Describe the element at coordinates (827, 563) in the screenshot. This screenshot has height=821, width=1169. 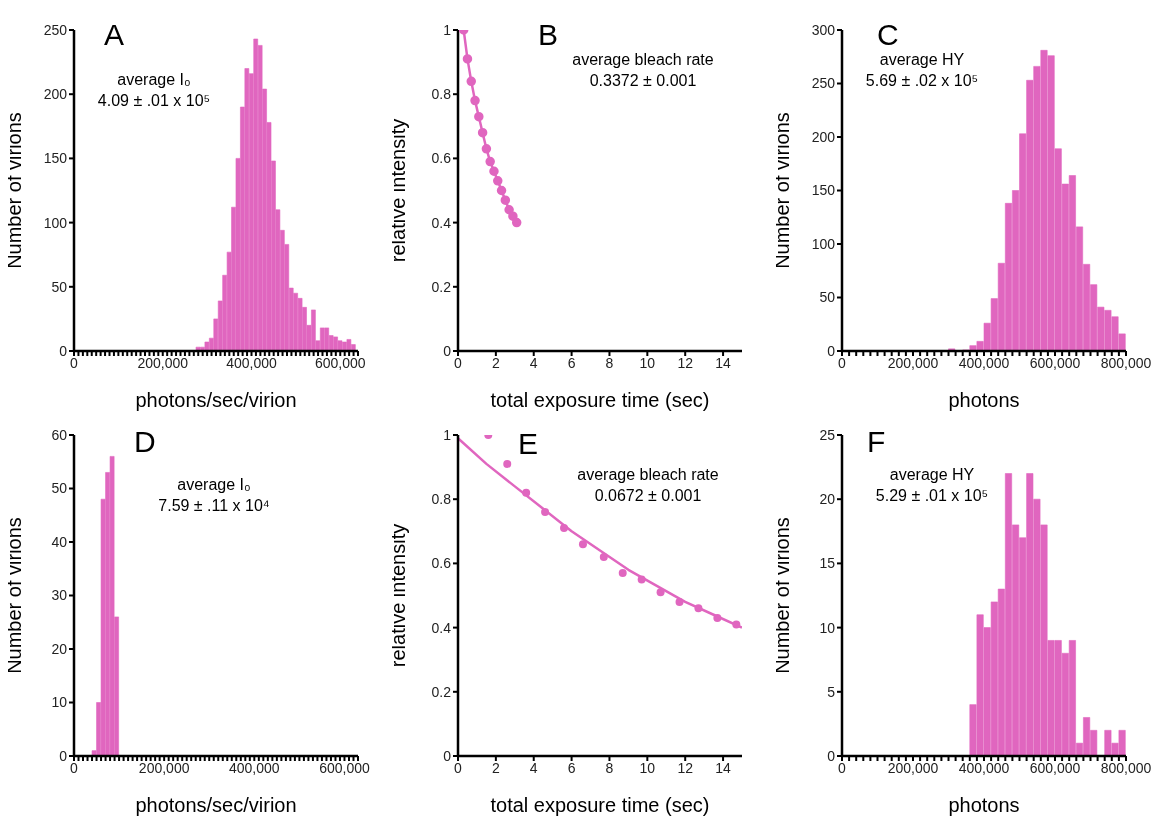
I see `y-tick-label: 15` at that location.